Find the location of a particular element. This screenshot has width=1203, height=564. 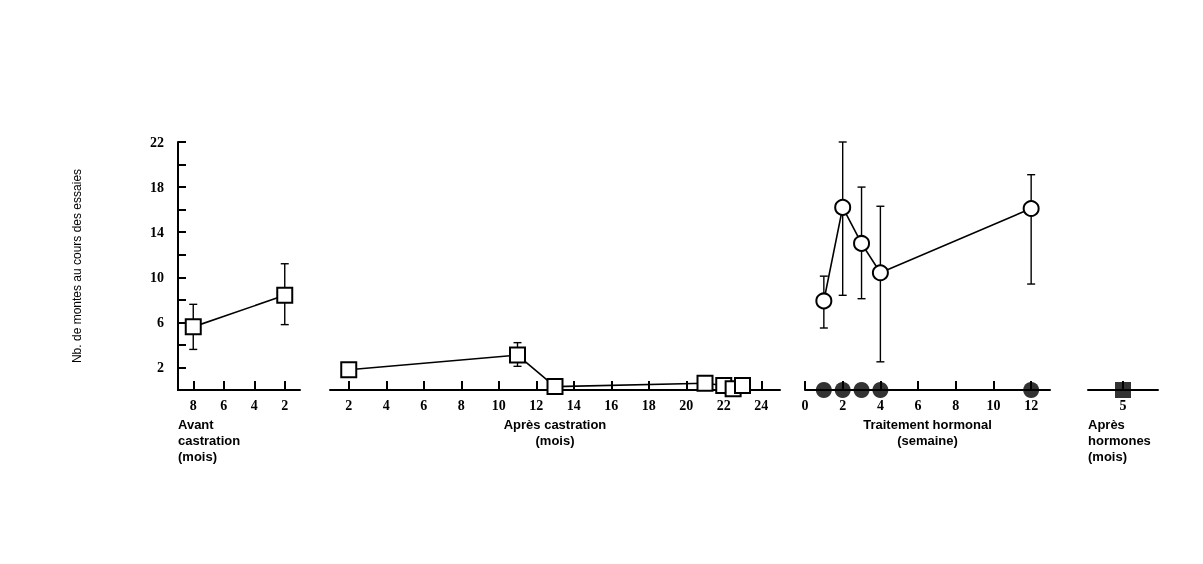

y-tick-label: 14 is located at coordinates (157, 232).